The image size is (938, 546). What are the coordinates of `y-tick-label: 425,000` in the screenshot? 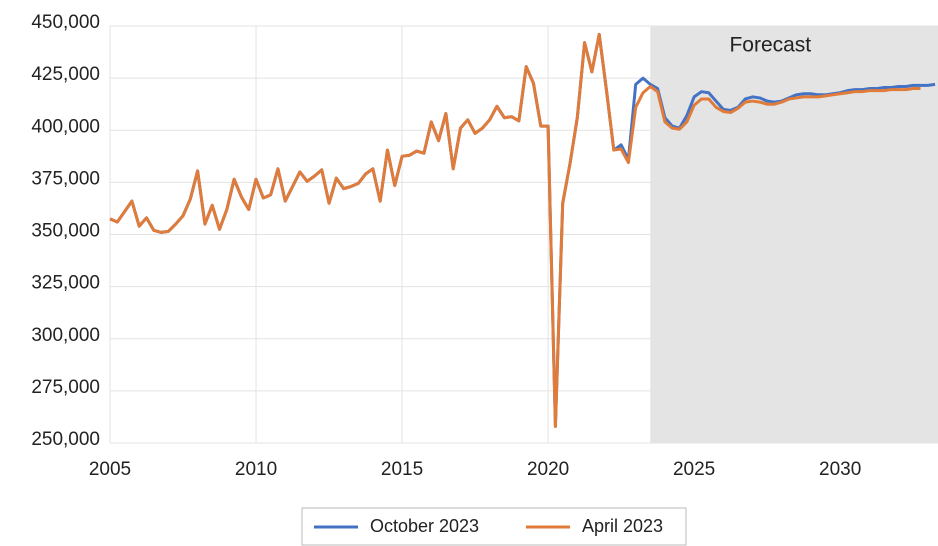 It's located at (65, 74).